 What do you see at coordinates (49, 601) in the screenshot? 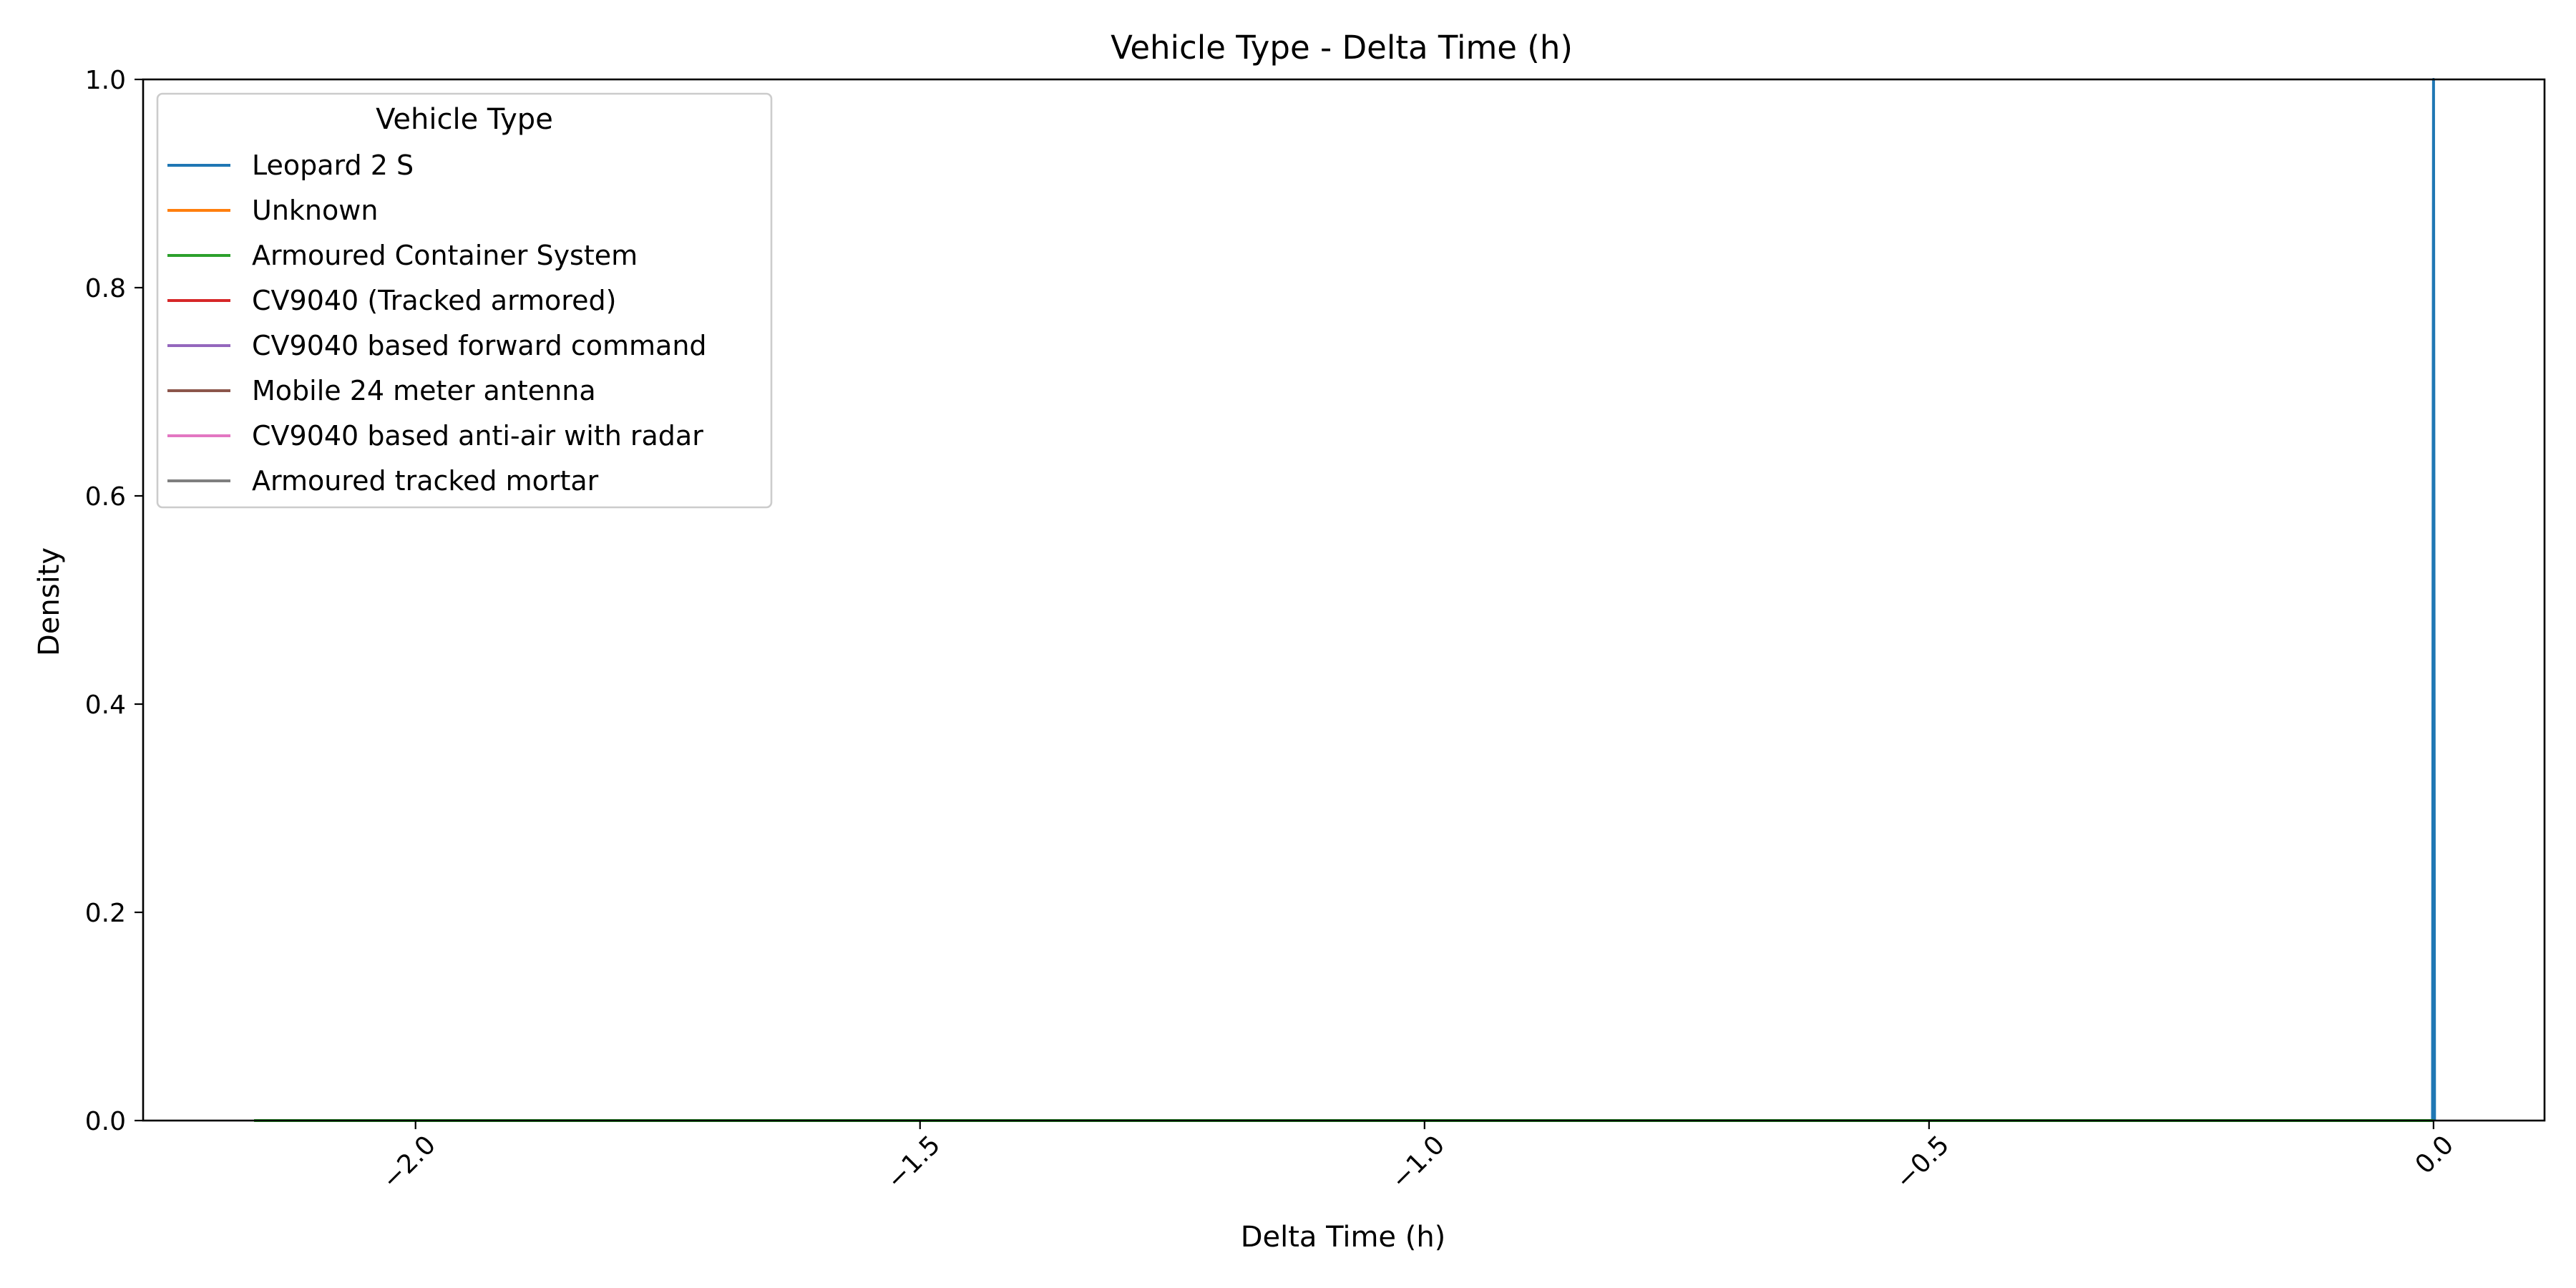
I see `y-axis-label: Density` at bounding box center [49, 601].